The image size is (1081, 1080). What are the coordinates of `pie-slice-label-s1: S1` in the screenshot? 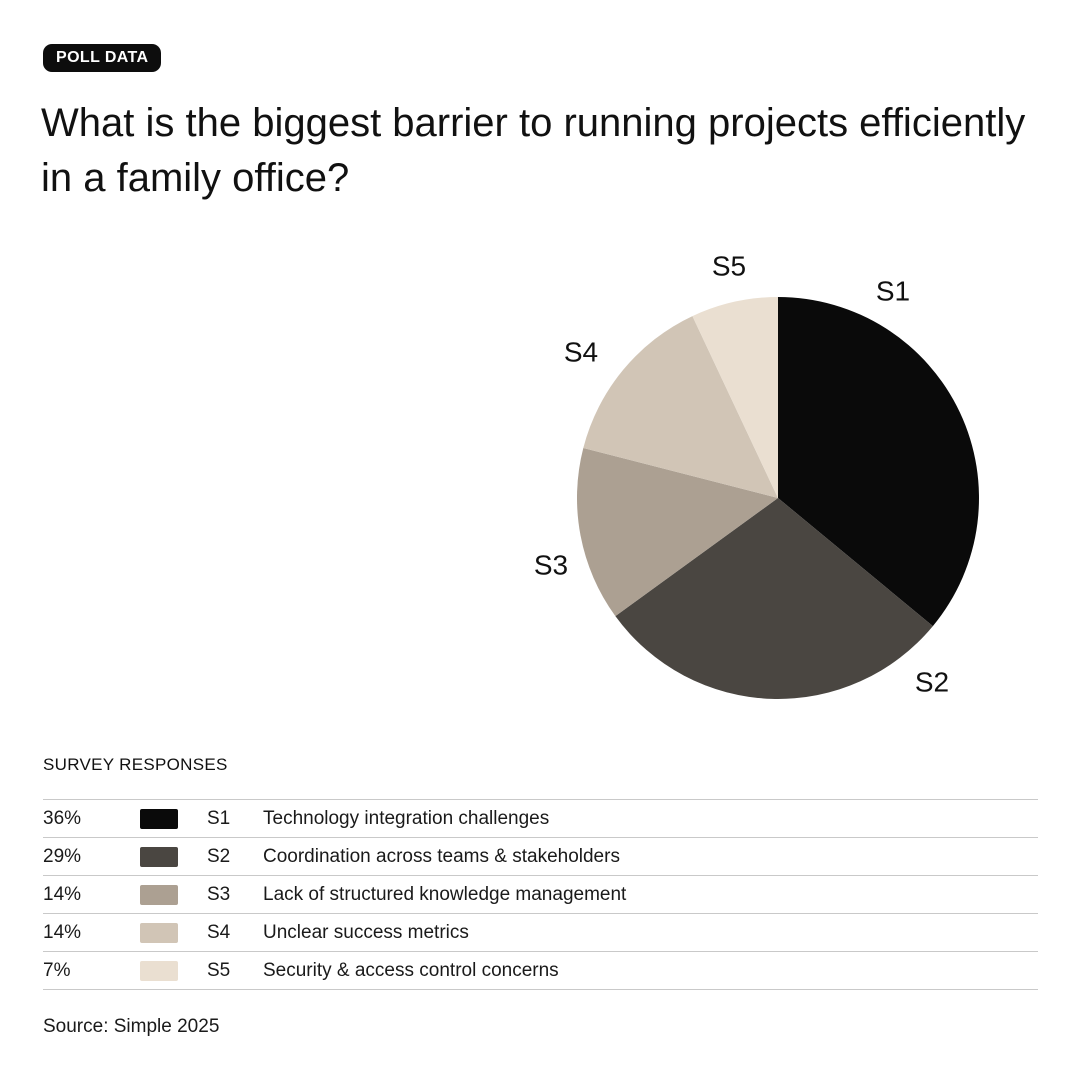 It's located at (893, 291).